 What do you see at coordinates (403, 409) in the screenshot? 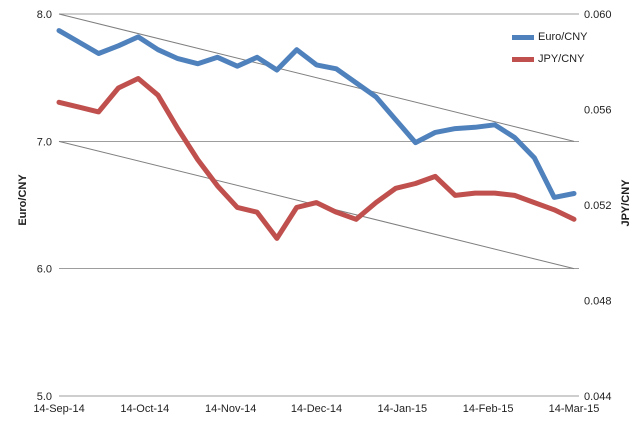
I see `x-axis-tick-label: 14-Jan-15` at bounding box center [403, 409].